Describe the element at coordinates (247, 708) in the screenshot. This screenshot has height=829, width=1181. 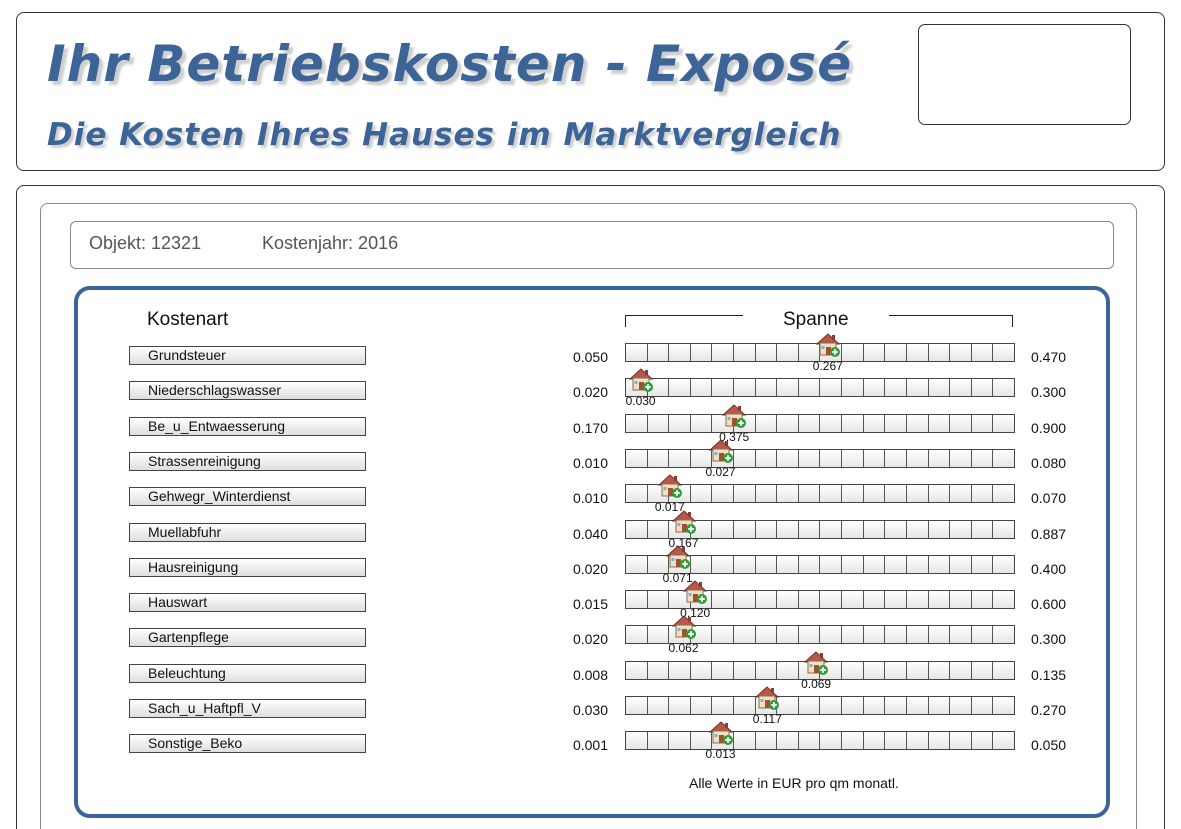
I see `cost-type-label: Sach_u_Haftpfl_V` at that location.